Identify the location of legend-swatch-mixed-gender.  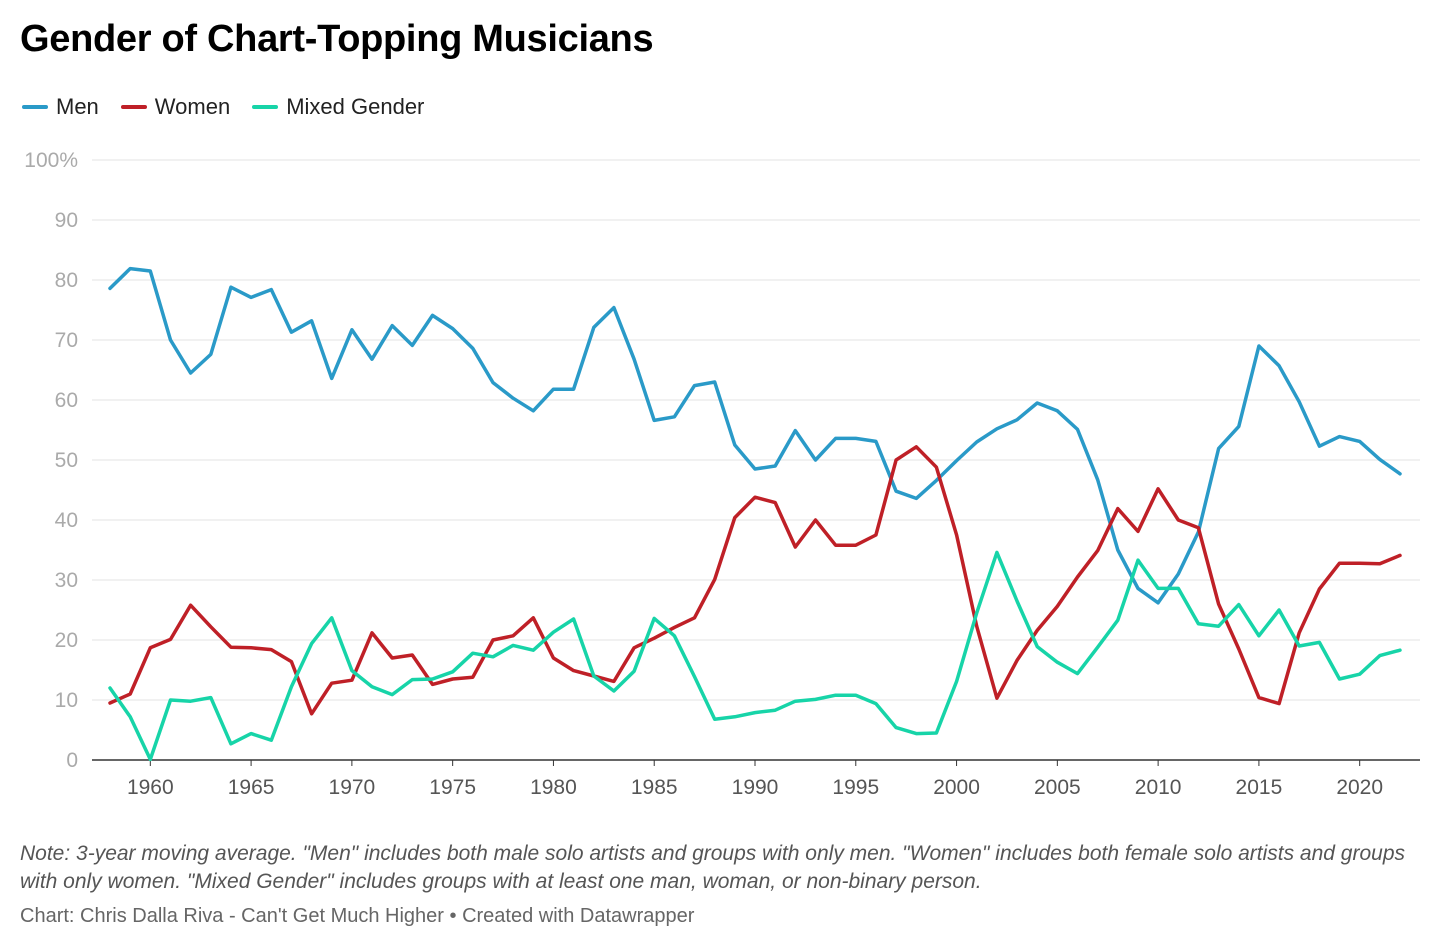
(265, 107).